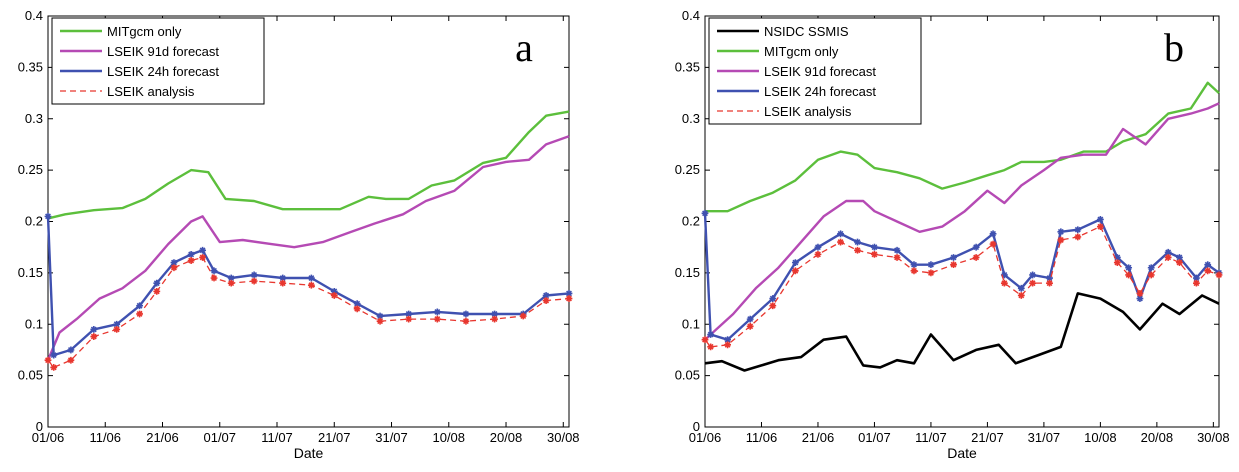  I want to click on panel-label: b, so click(1174, 47).